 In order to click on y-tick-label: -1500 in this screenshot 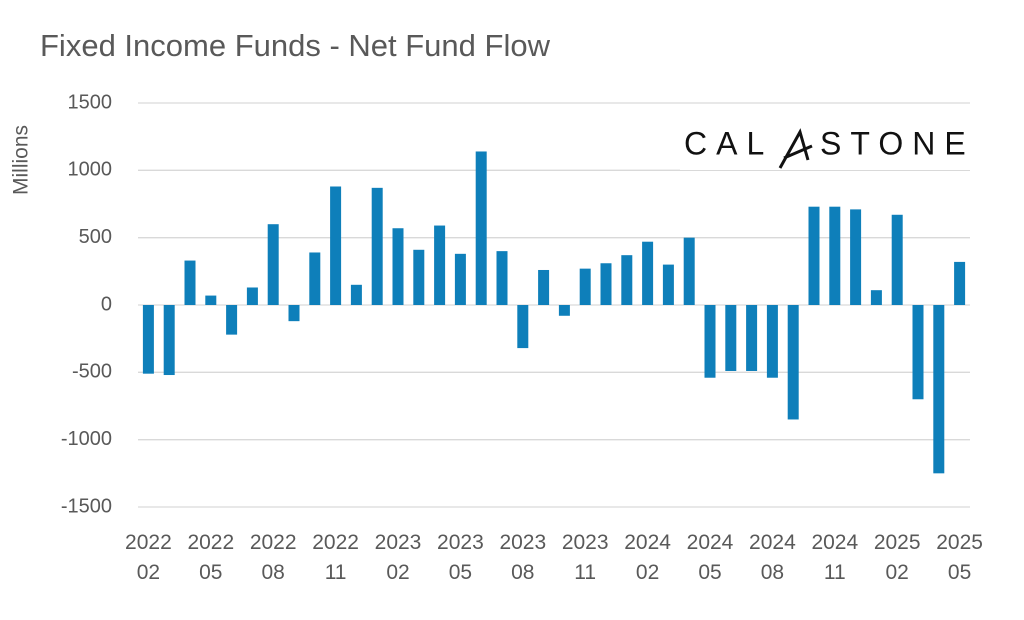, I will do `click(86, 506)`.